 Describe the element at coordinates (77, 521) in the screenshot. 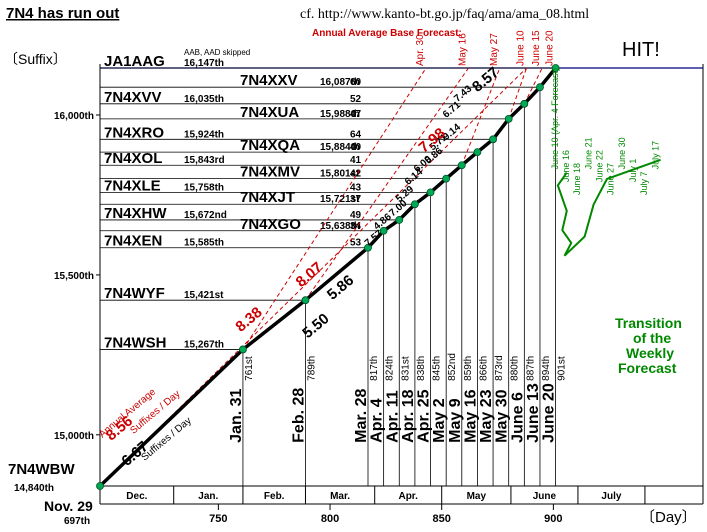

I see `start-day-label: 697th` at that location.